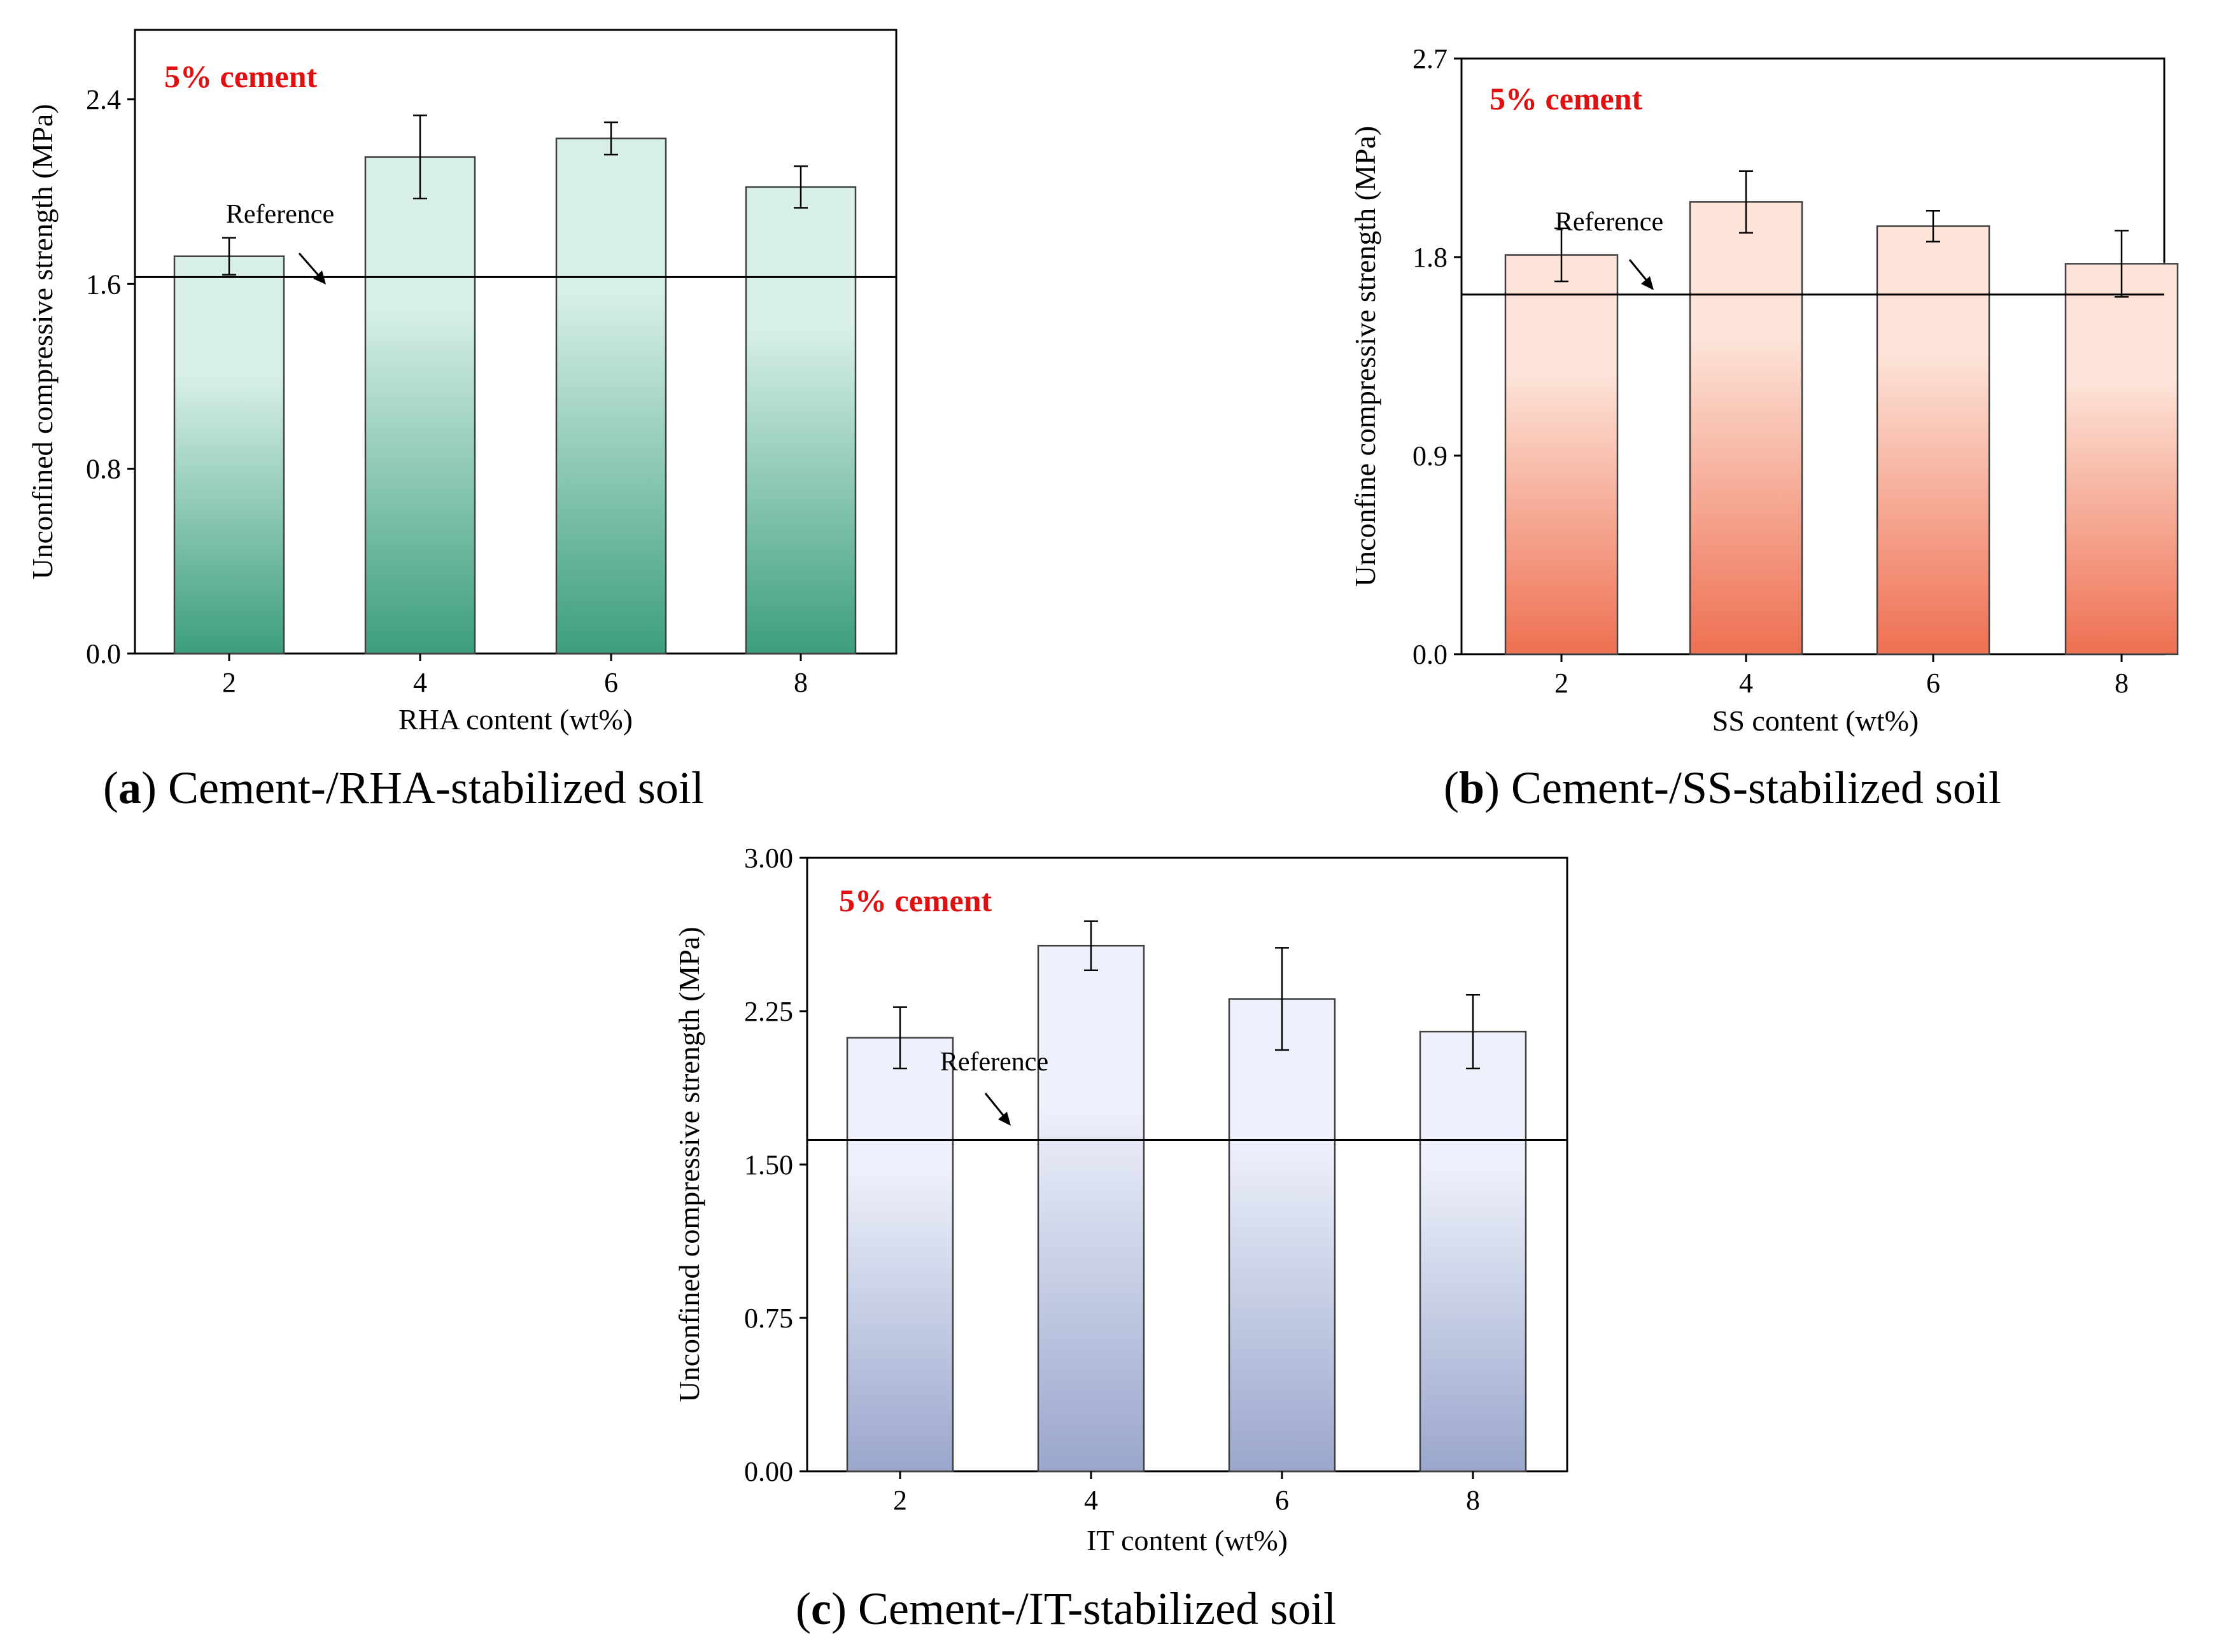  What do you see at coordinates (1186, 1493) in the screenshot?
I see `x-ticks-c: 2 4 6 8` at bounding box center [1186, 1493].